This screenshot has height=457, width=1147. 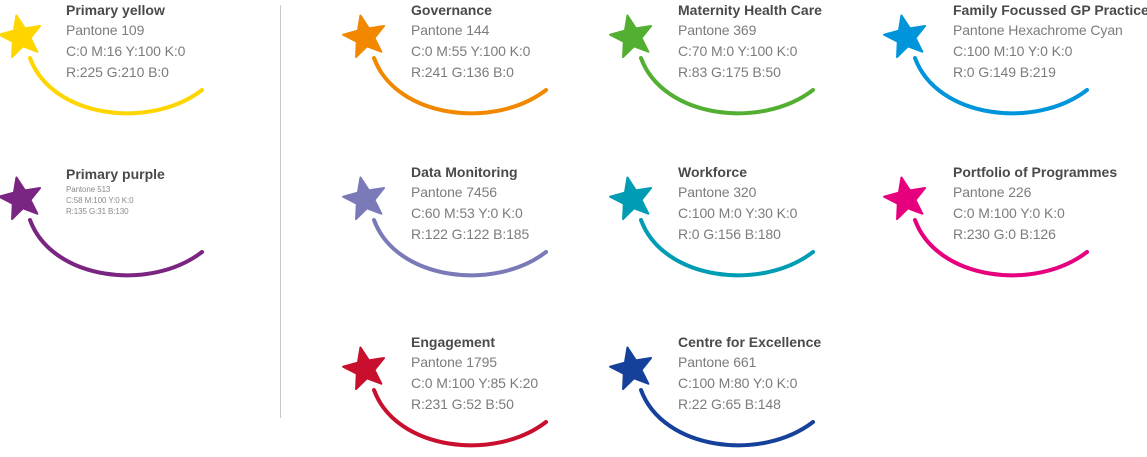 I want to click on swatch-name: Governance, so click(x=451, y=10).